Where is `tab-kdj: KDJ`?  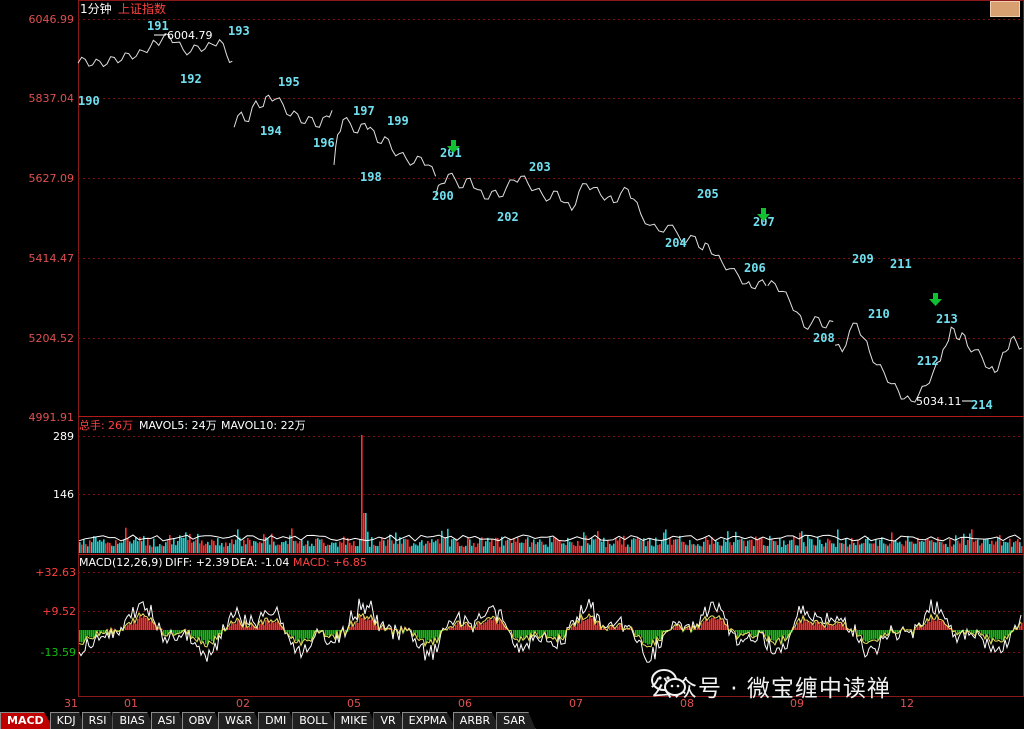 tab-kdj: KDJ is located at coordinates (67, 720).